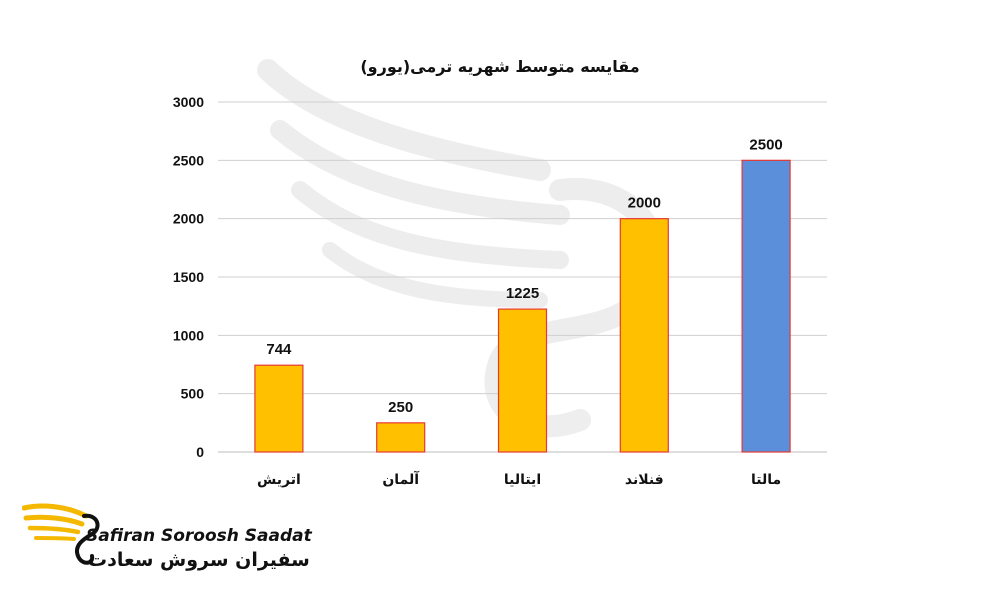 The width and height of the screenshot is (1000, 600). I want to click on x-category-label: آلمان, so click(401, 479).